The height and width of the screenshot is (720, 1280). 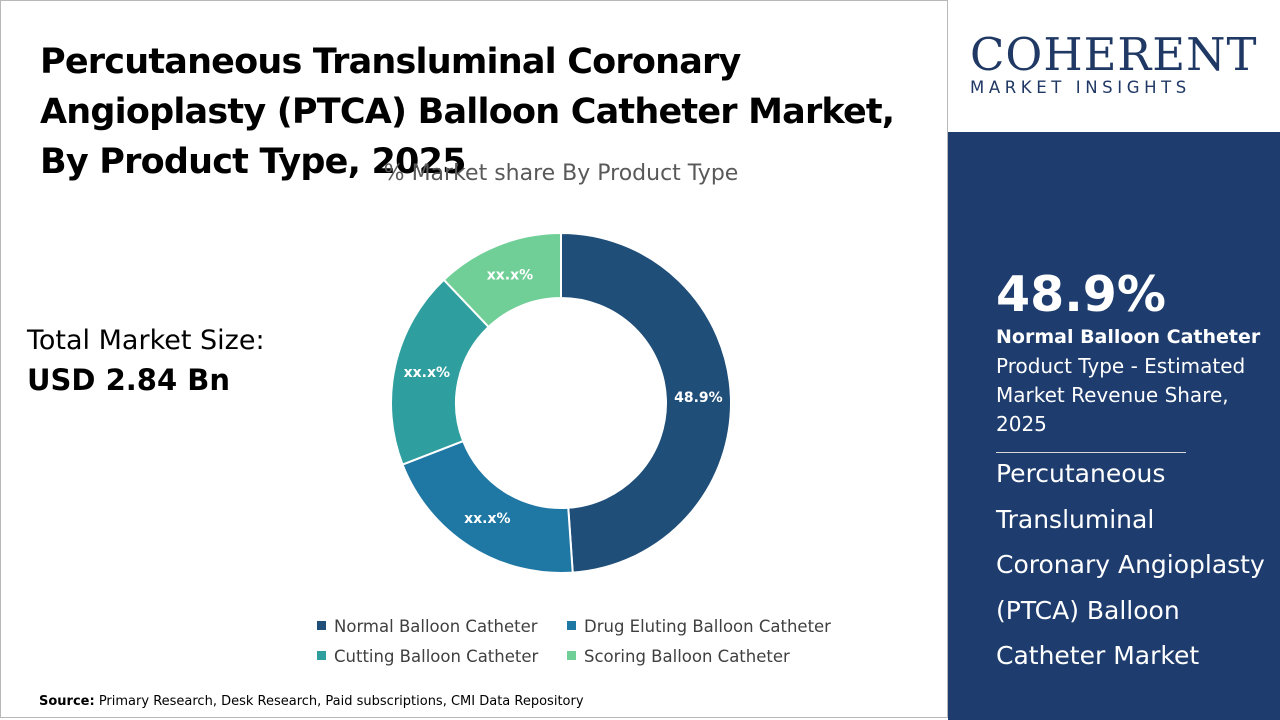 I want to click on legend-label: Scoring Balloon Catheter, so click(x=687, y=656).